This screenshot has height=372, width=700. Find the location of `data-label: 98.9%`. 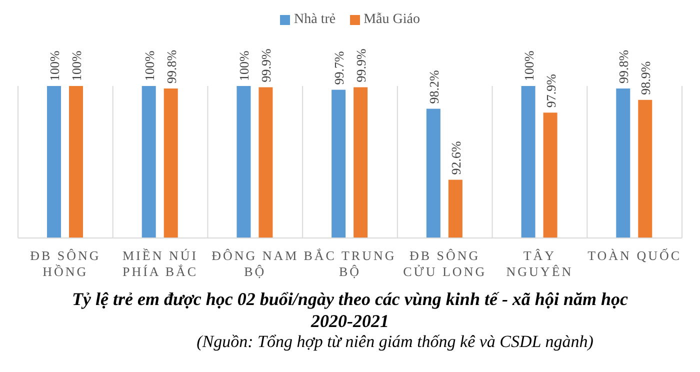

data-label: 98.9% is located at coordinates (646, 78).